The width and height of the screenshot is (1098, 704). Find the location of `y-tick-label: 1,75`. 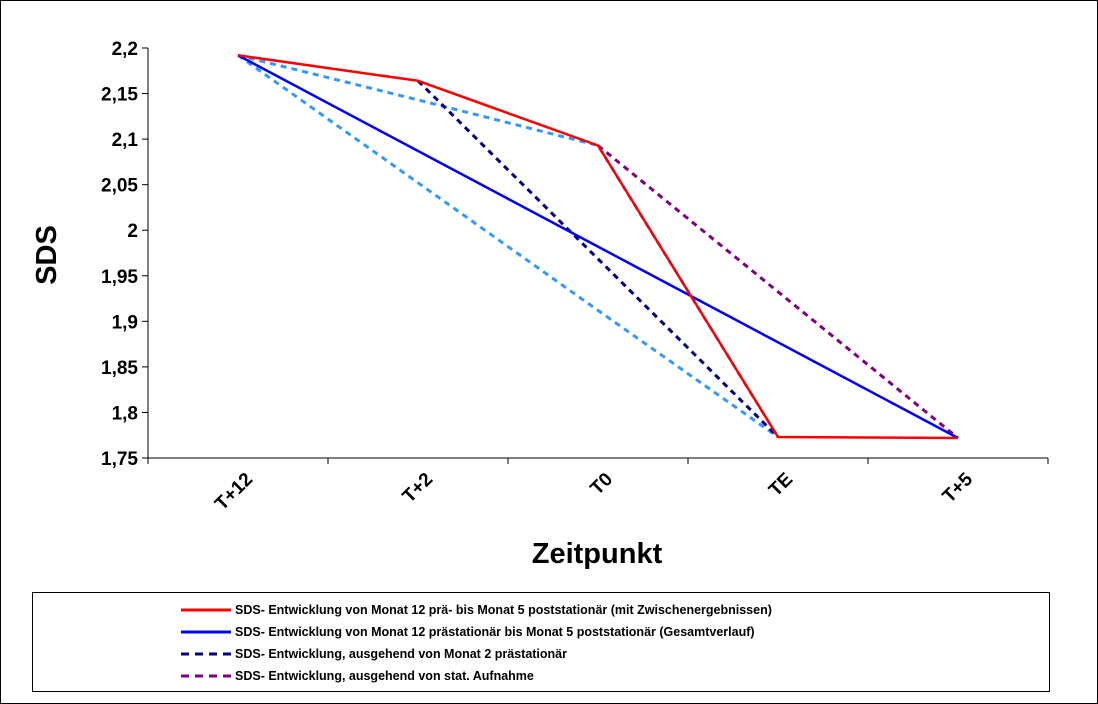

y-tick-label: 1,75 is located at coordinates (119, 459).